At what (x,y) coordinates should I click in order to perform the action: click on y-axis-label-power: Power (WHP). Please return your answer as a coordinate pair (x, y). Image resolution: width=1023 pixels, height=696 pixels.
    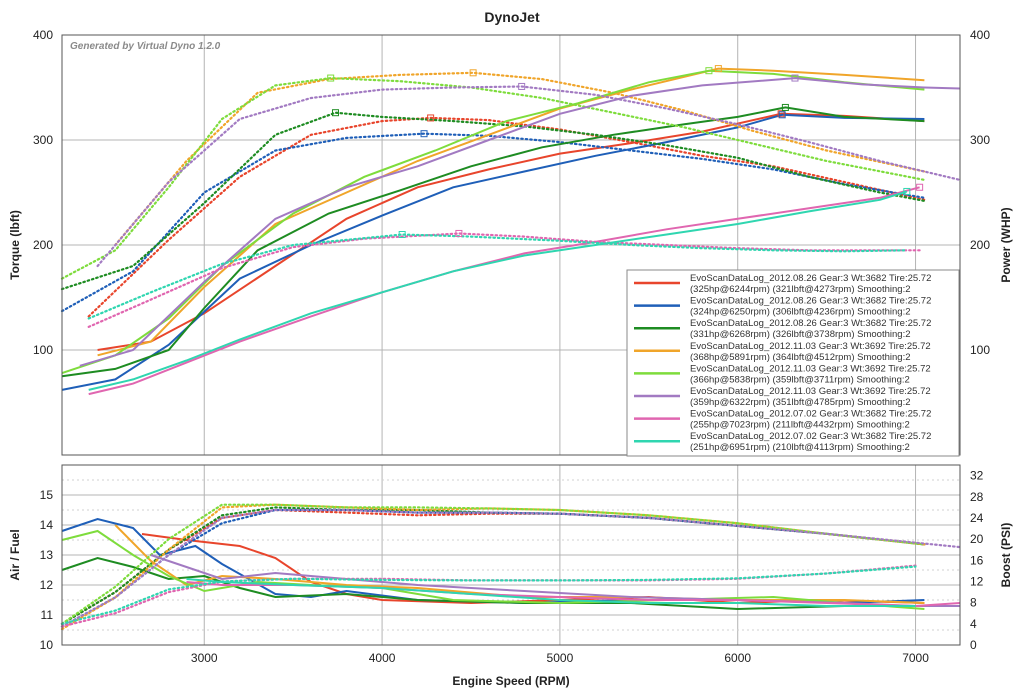
    Looking at the image, I should click on (1006, 244).